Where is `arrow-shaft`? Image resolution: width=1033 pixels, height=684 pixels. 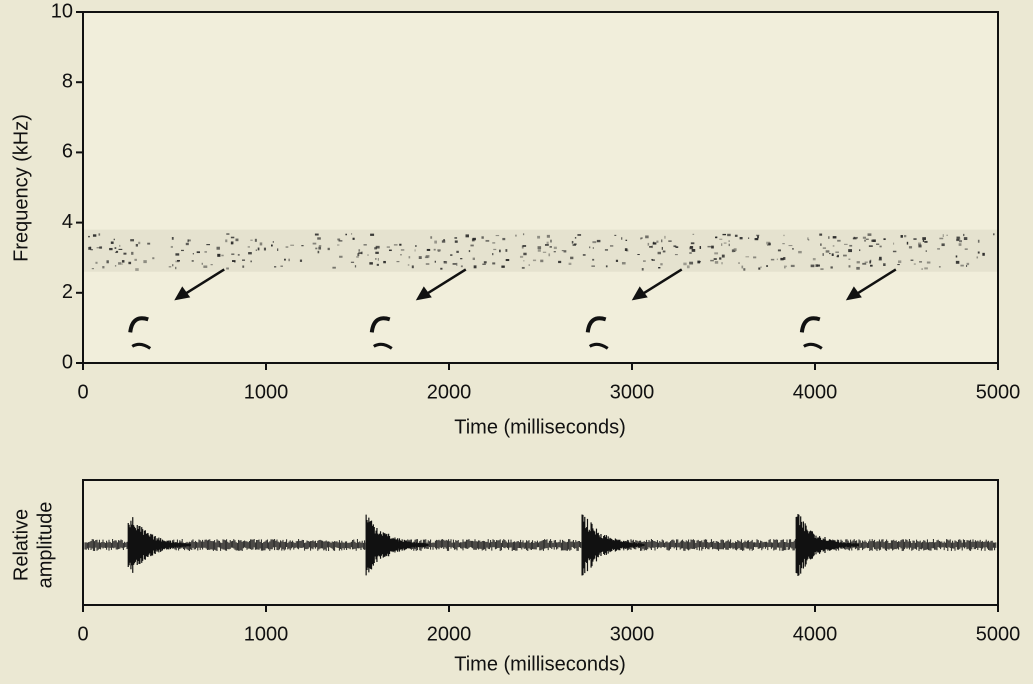 arrow-shaft is located at coordinates (876, 282).